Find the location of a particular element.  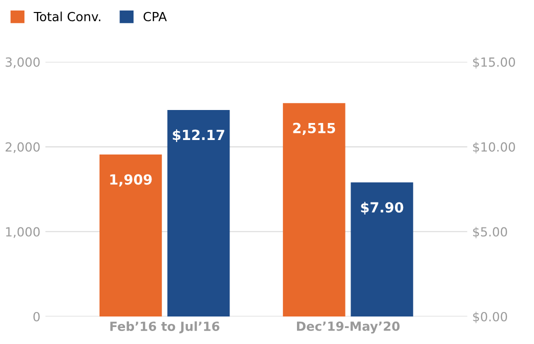

x-tick-label: Feb’16 to Jul’16 is located at coordinates (165, 327).